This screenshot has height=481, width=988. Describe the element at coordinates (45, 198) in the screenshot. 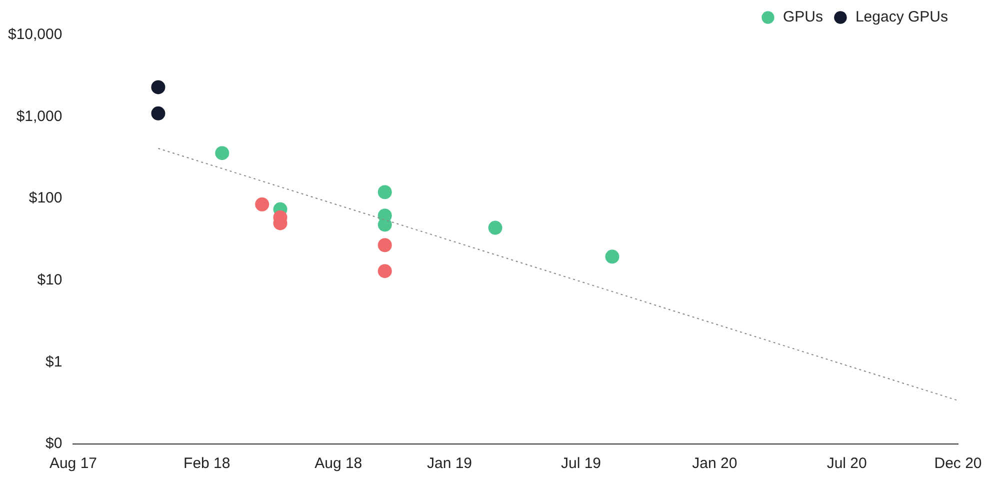

I see `y-tick-label: $100` at that location.